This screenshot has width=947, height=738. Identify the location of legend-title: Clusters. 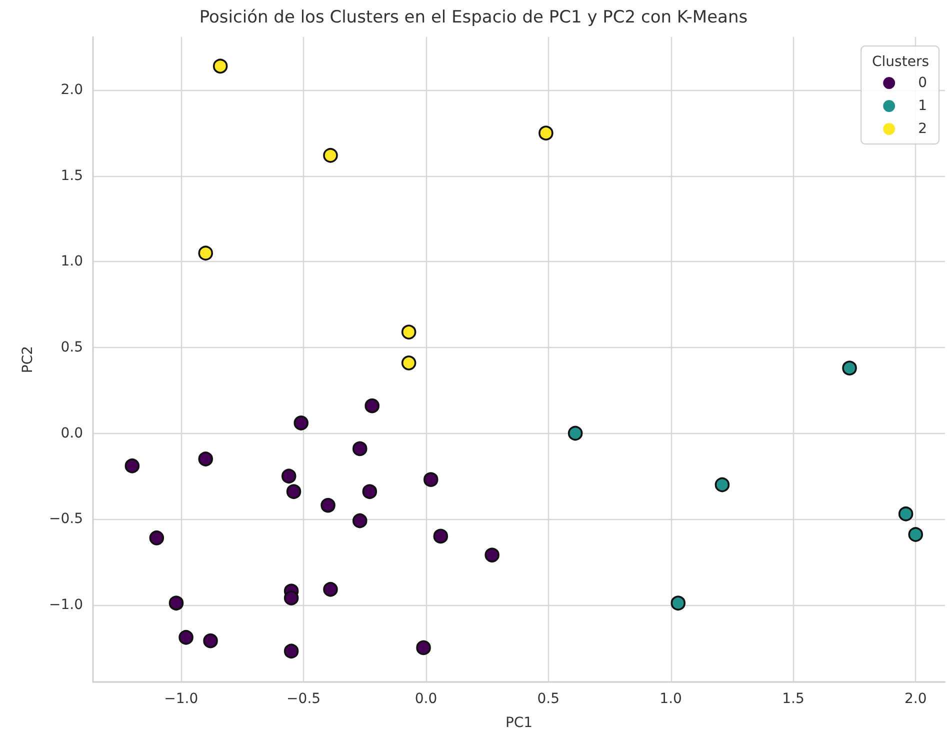
(900, 62).